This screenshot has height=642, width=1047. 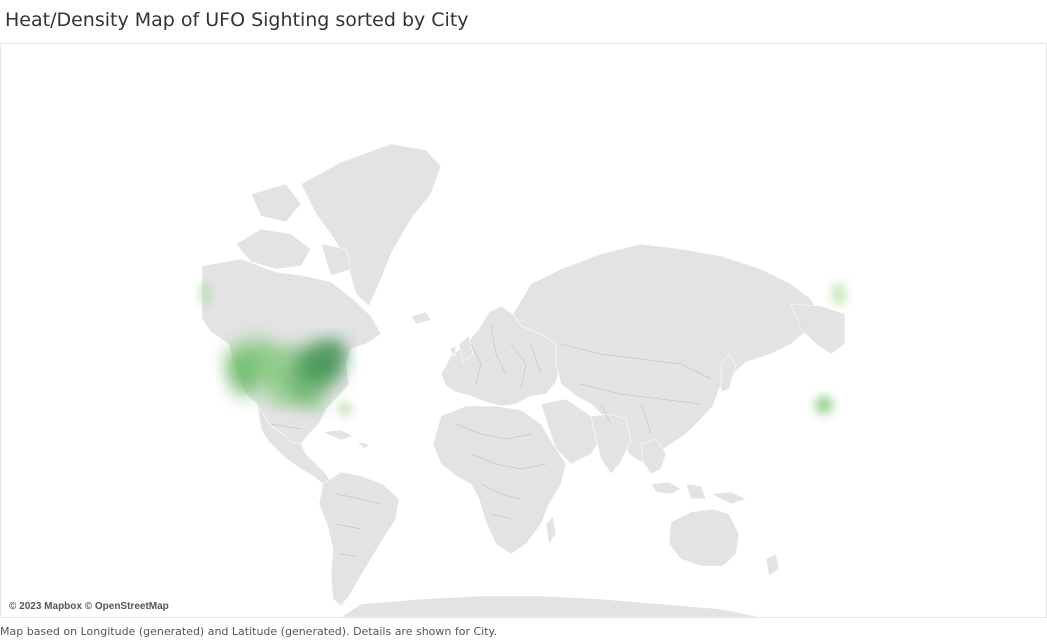 What do you see at coordinates (333, 352) in the screenshot?
I see `heat-spot-northeast-us` at bounding box center [333, 352].